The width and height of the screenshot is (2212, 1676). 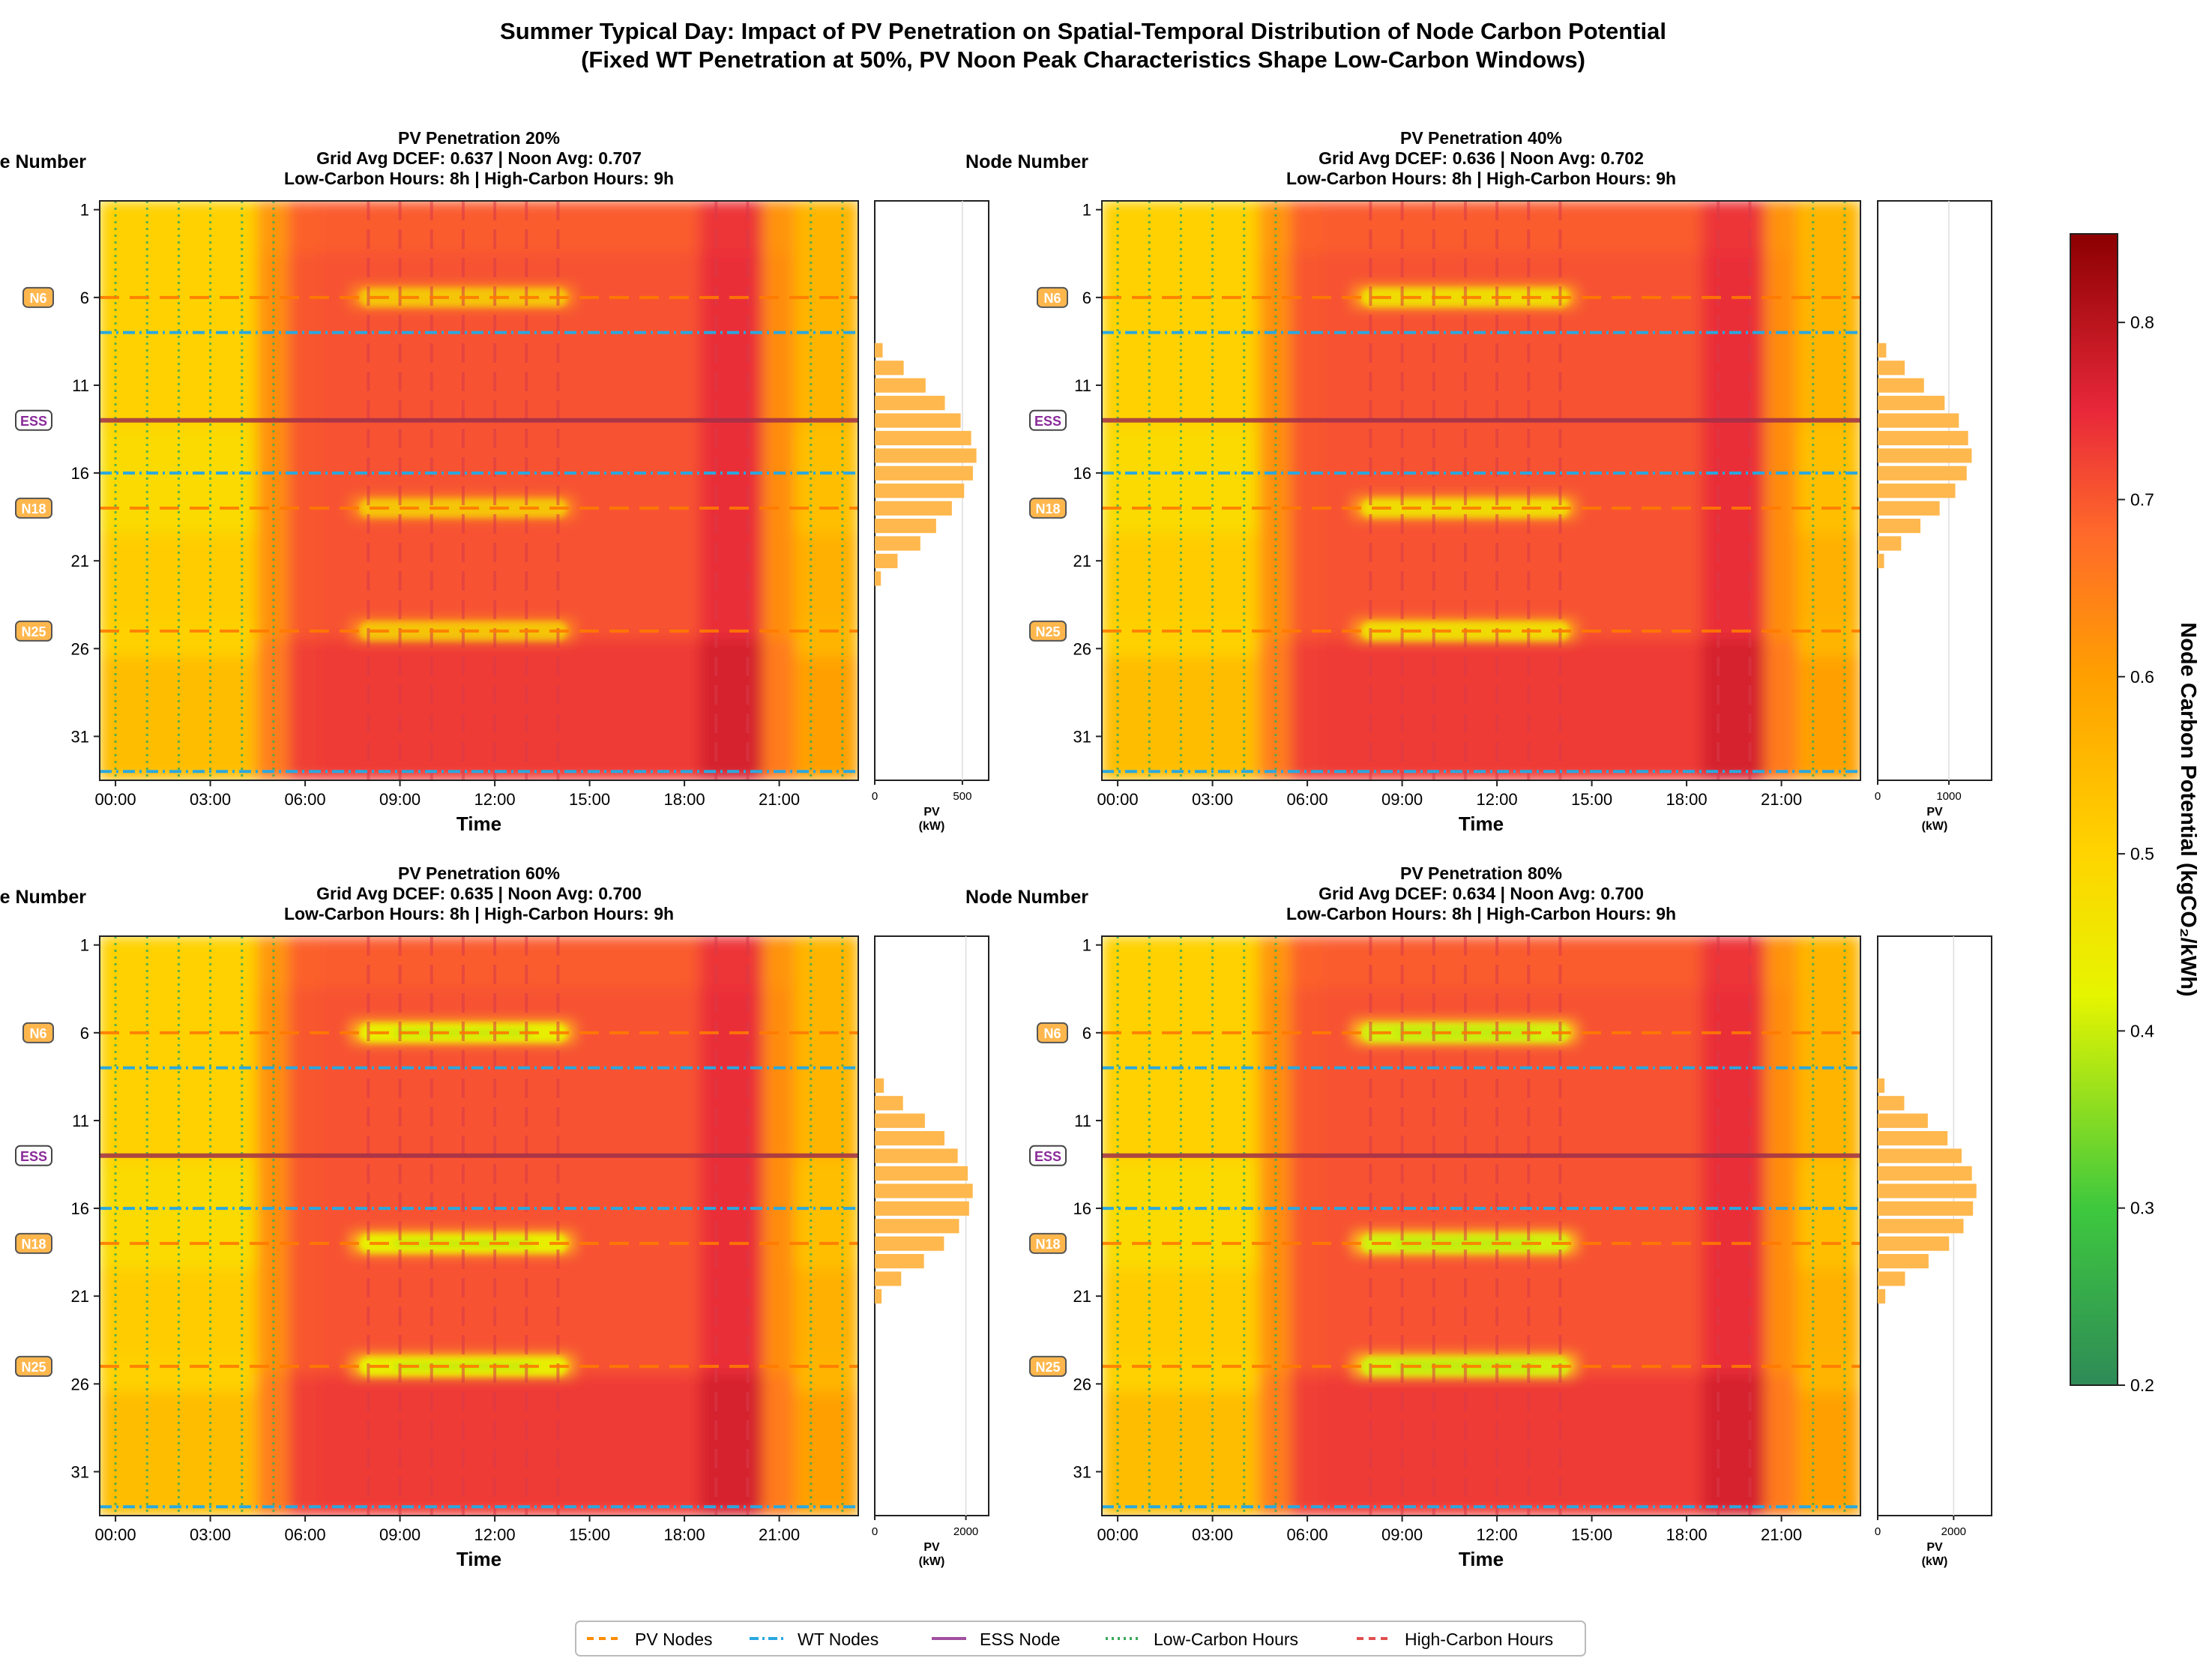 I want to click on heatmap-field, so click(x=479, y=491).